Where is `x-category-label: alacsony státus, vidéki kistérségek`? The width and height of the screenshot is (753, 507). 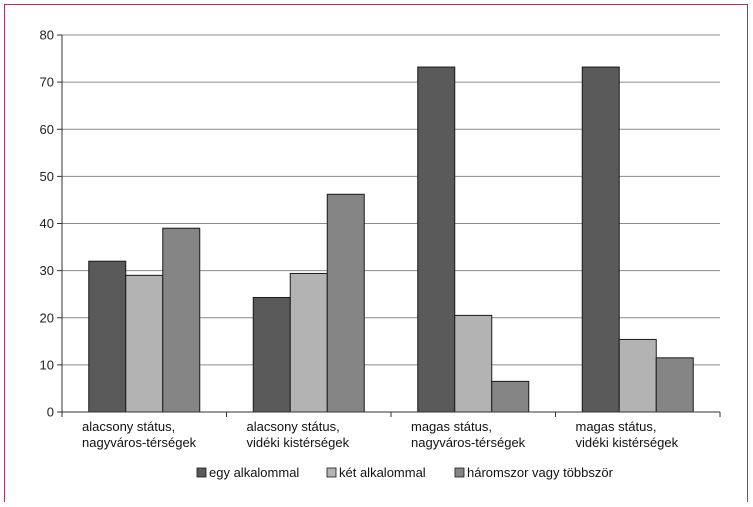
x-category-label: alacsony státus, vidéki kistérségek is located at coordinates (298, 434).